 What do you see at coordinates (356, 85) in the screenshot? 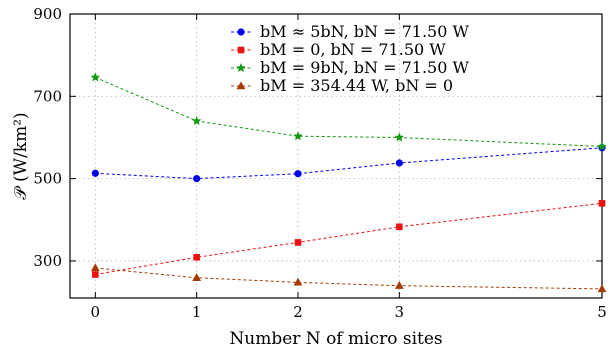
I see `legend-label: bM = 354.44 W, bN = 0` at bounding box center [356, 85].